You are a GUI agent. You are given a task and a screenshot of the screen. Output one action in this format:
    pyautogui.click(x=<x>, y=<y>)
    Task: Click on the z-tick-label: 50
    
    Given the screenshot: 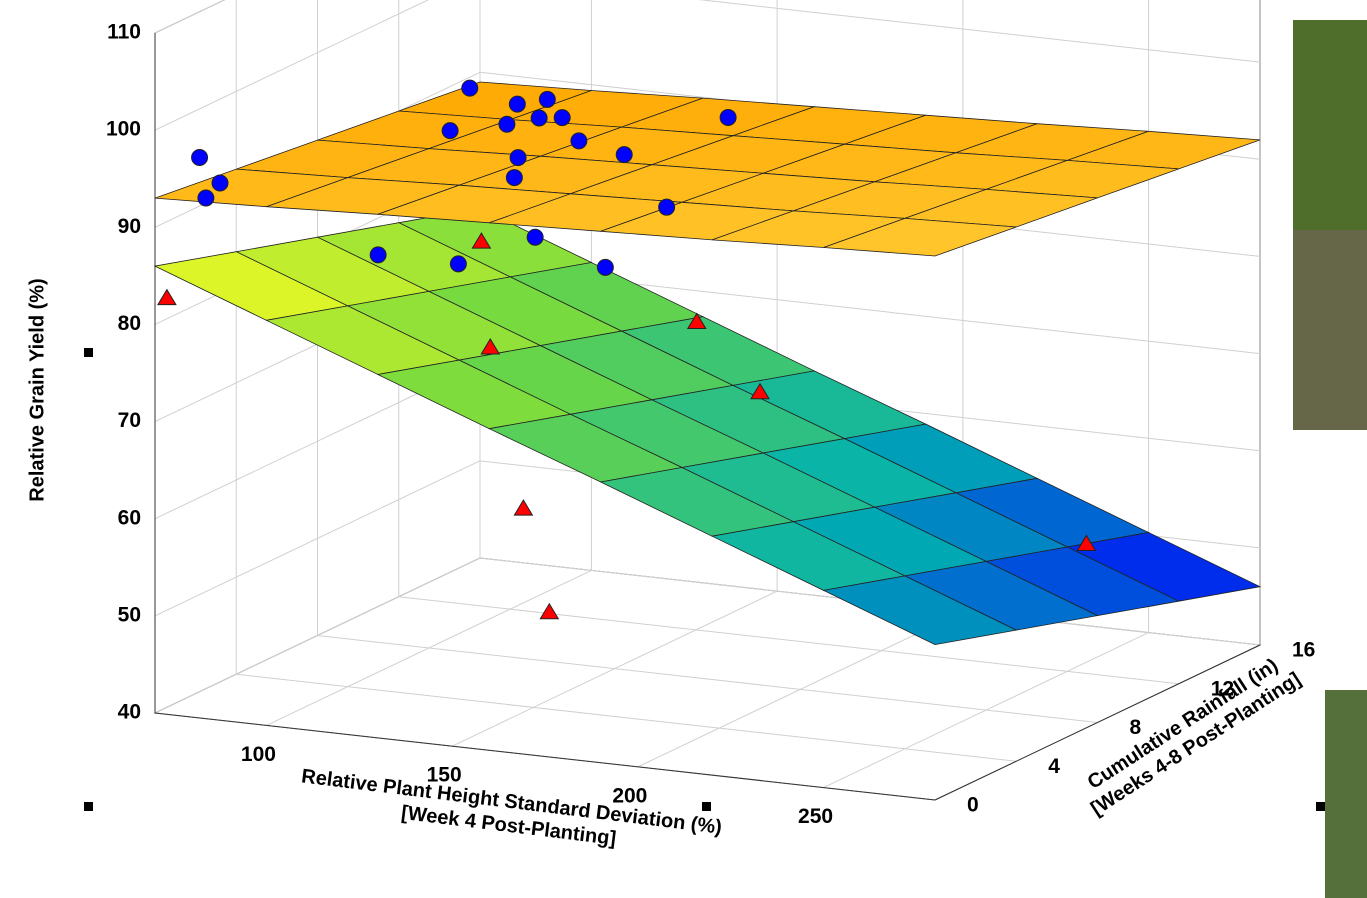 What is the action you would take?
    pyautogui.click(x=129, y=614)
    